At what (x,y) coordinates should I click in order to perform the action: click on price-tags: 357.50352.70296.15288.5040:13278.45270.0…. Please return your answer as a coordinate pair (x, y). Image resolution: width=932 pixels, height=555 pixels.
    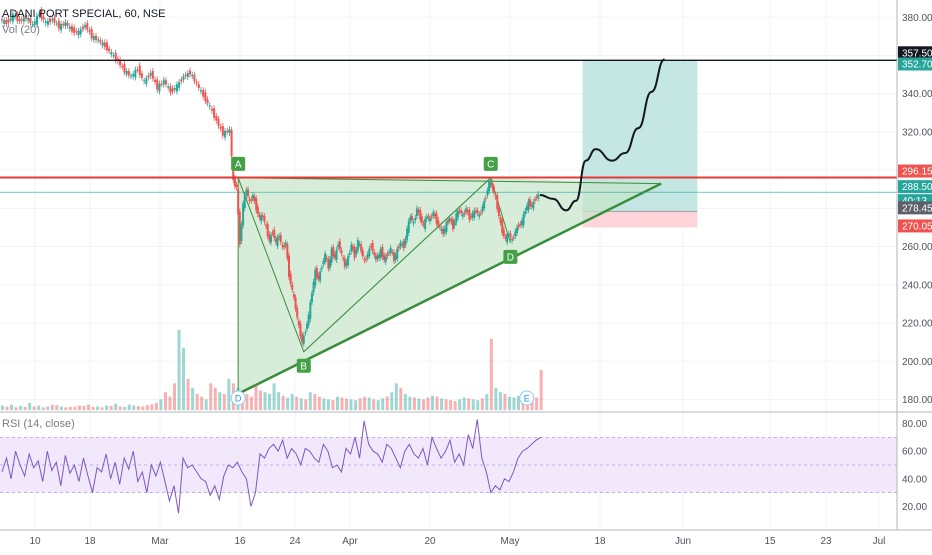
    Looking at the image, I should click on (915, 139).